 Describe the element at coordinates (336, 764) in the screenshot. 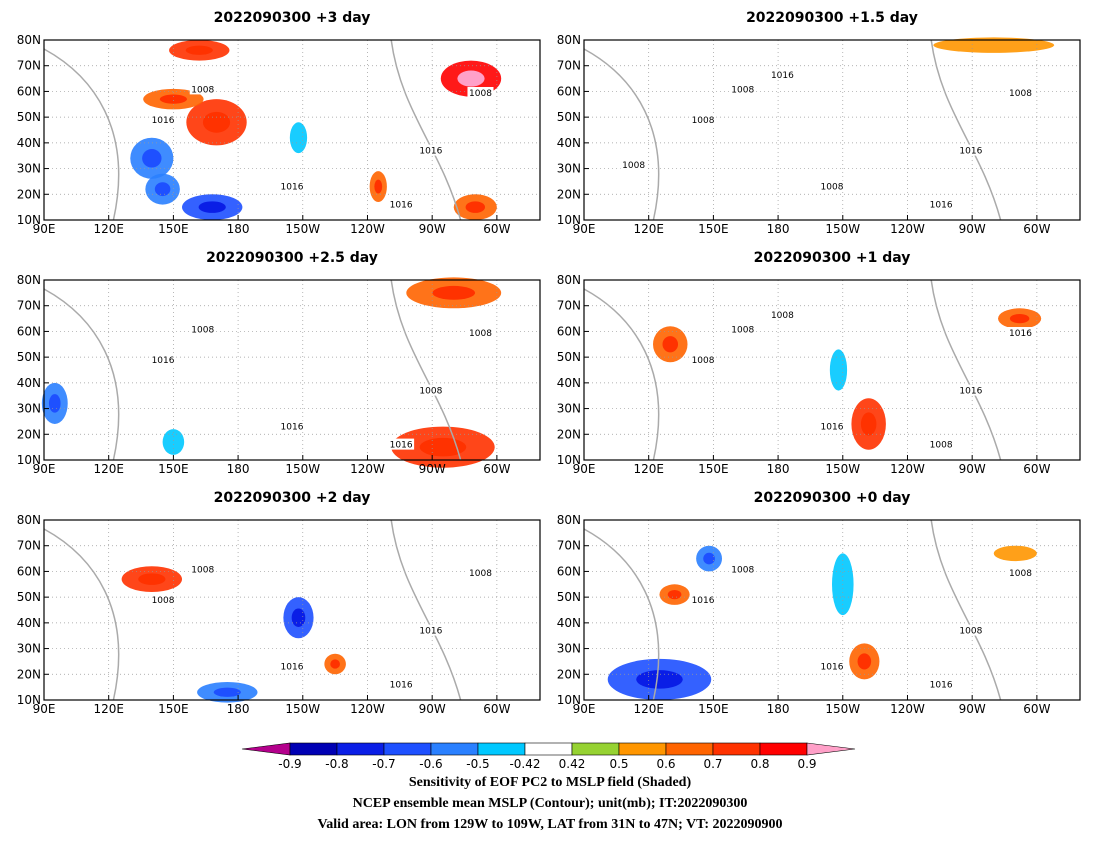

I see `colorbar-label: -0.8` at that location.